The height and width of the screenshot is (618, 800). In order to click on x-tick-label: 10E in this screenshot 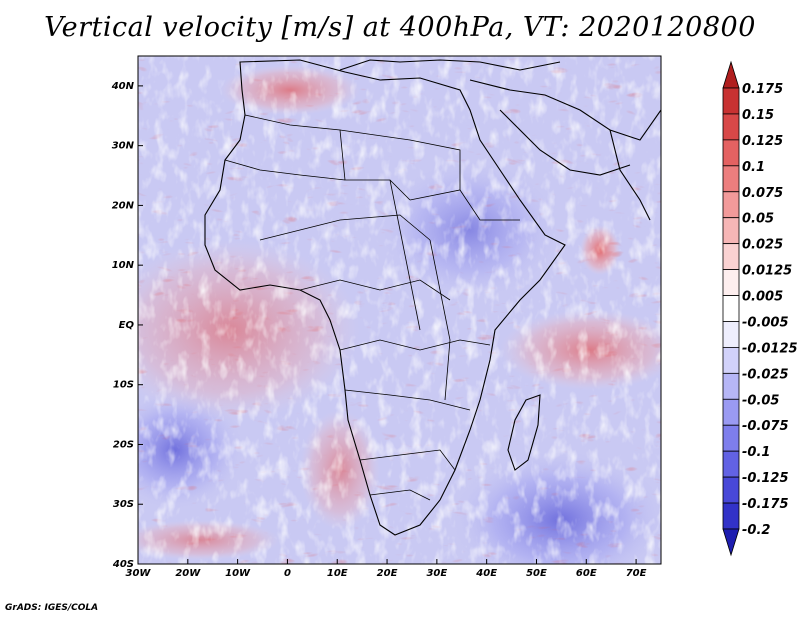, I will do `click(337, 573)`.